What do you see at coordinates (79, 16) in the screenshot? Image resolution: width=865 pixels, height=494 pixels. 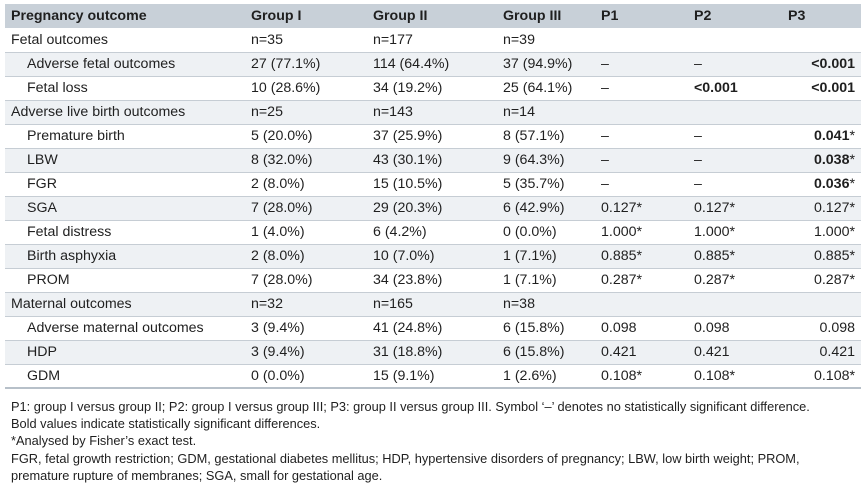 I see `header-pregnancy-outcome: Pregnancy outcome` at bounding box center [79, 16].